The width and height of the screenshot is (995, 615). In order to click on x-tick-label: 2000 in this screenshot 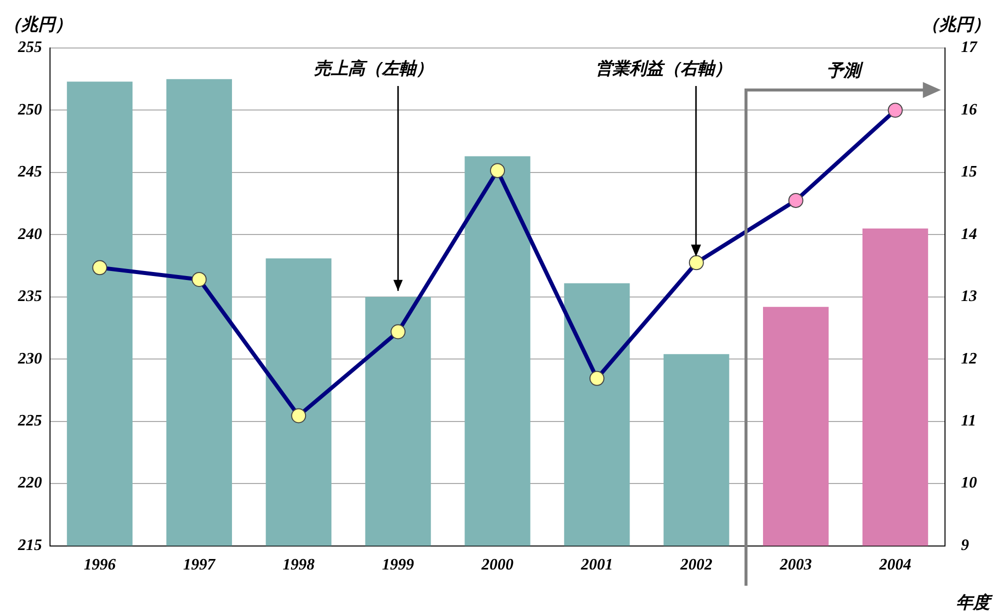, I will do `click(497, 565)`.